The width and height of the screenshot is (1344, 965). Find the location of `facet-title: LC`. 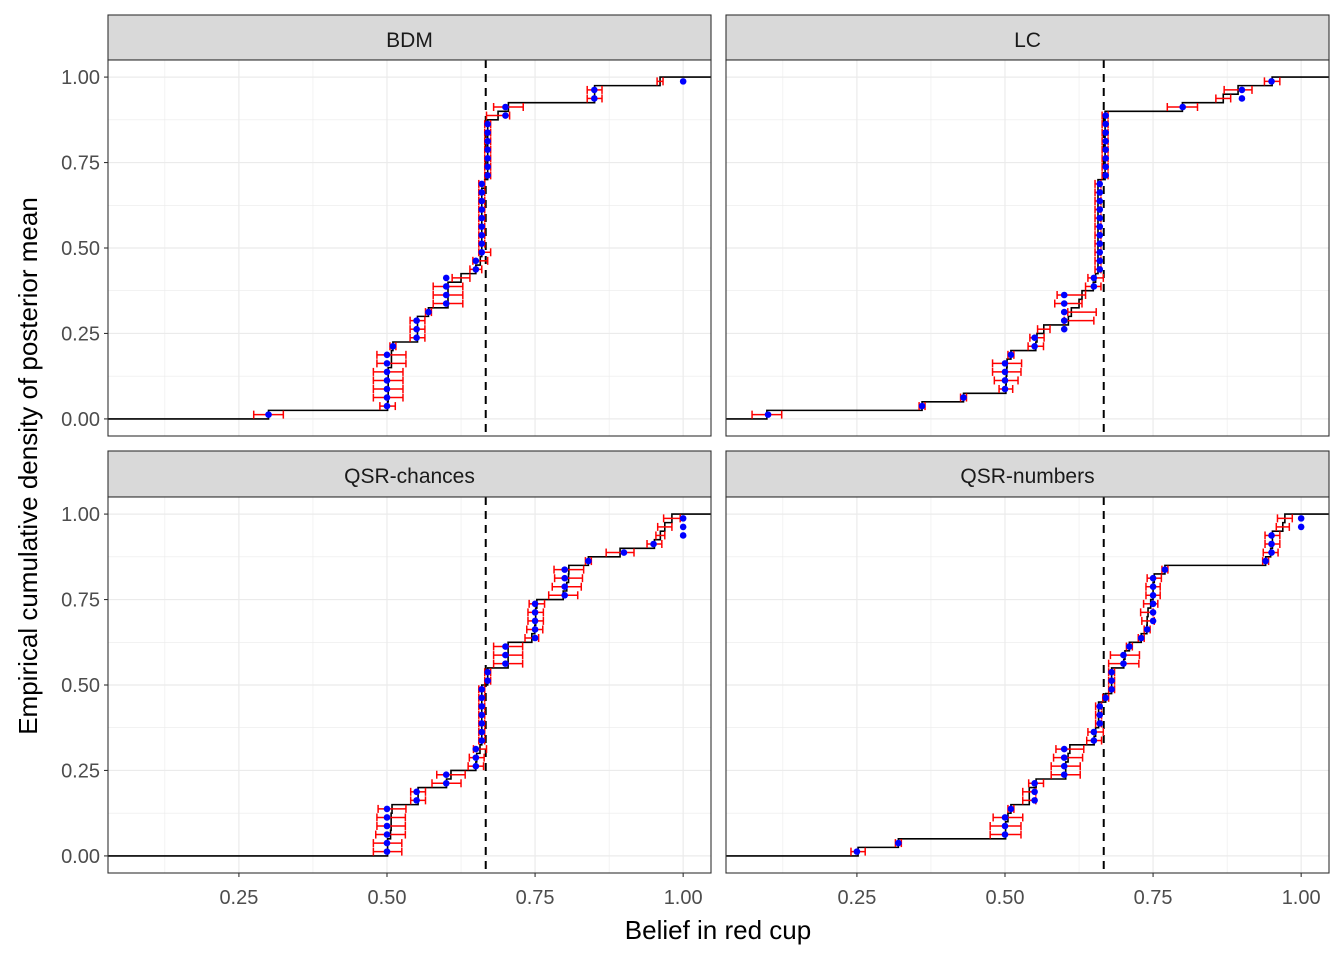

facet-title: LC is located at coordinates (1027, 40).